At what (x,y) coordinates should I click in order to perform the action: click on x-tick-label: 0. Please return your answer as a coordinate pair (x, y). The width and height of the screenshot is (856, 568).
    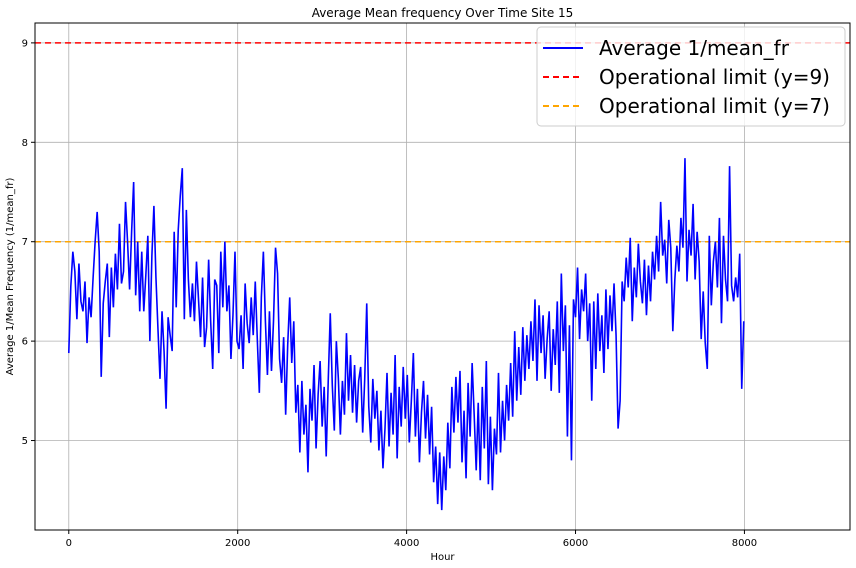
    Looking at the image, I should click on (69, 543).